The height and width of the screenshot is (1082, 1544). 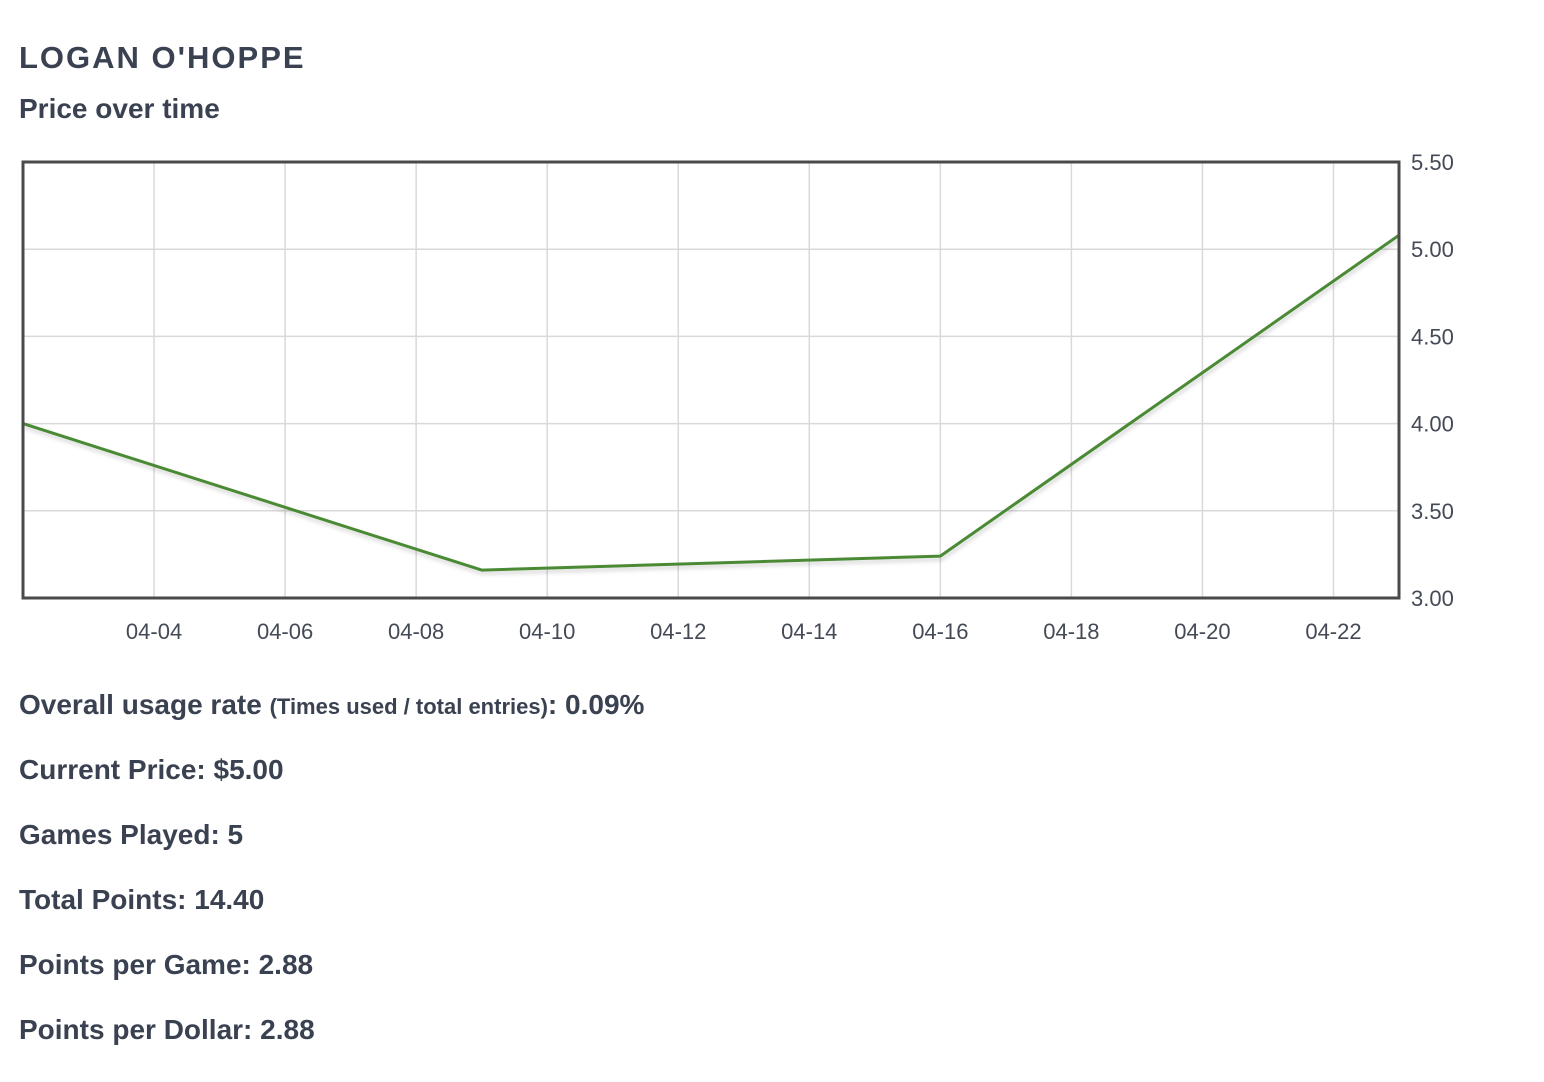 What do you see at coordinates (596, 704) in the screenshot?
I see `usage-rate-value: : 0.09%` at bounding box center [596, 704].